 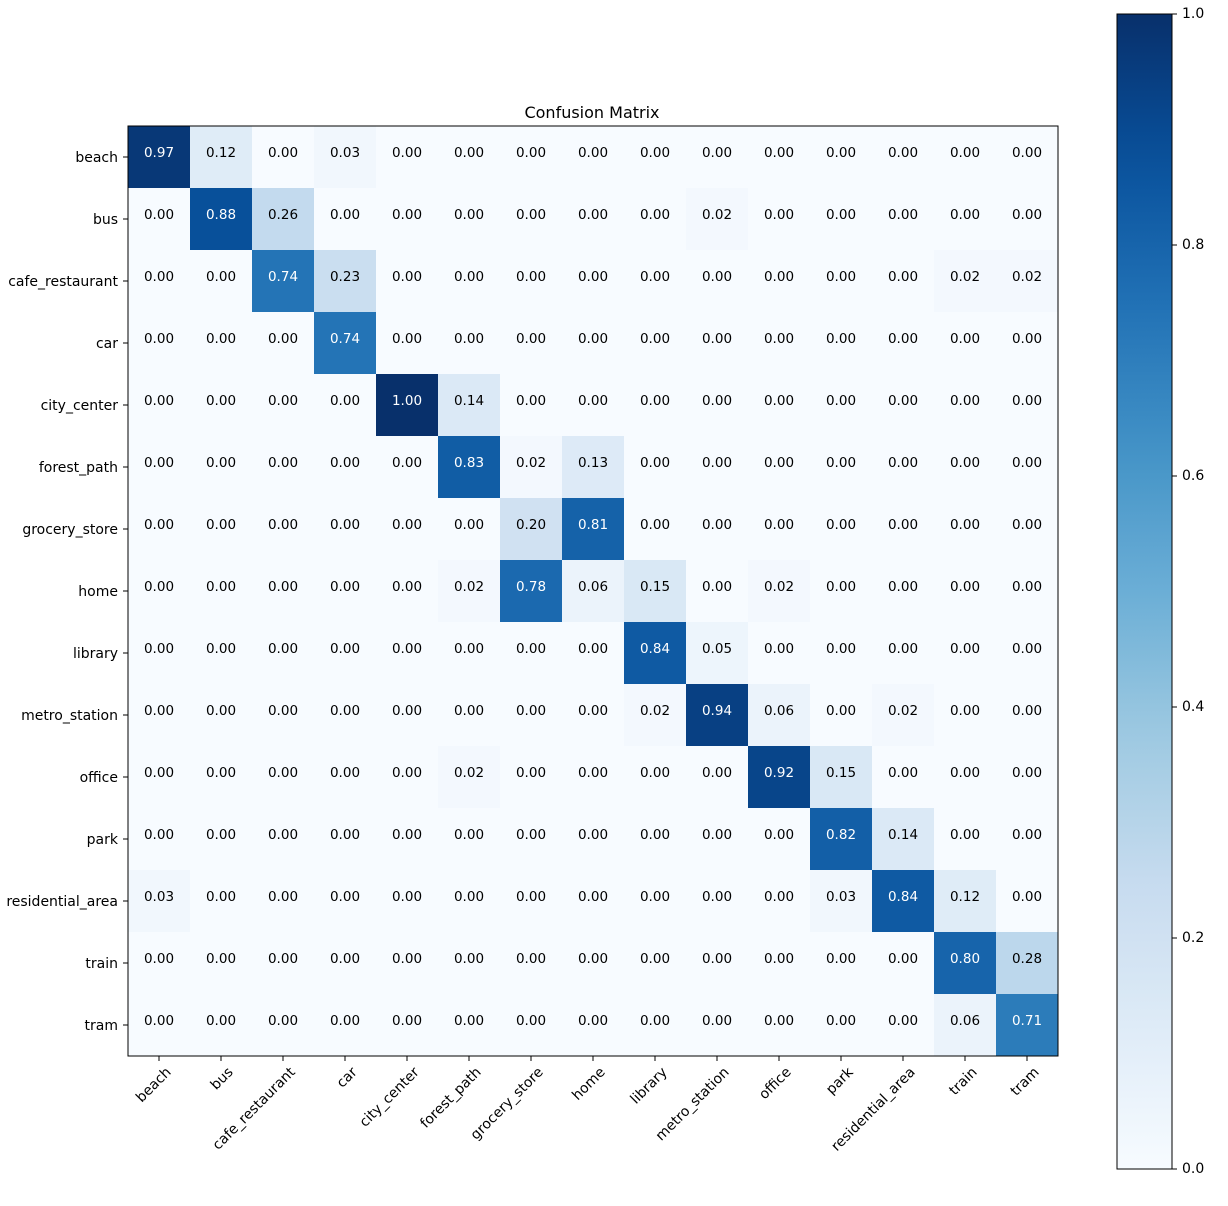 What do you see at coordinates (1144, 591) in the screenshot?
I see `colorbar-frame` at bounding box center [1144, 591].